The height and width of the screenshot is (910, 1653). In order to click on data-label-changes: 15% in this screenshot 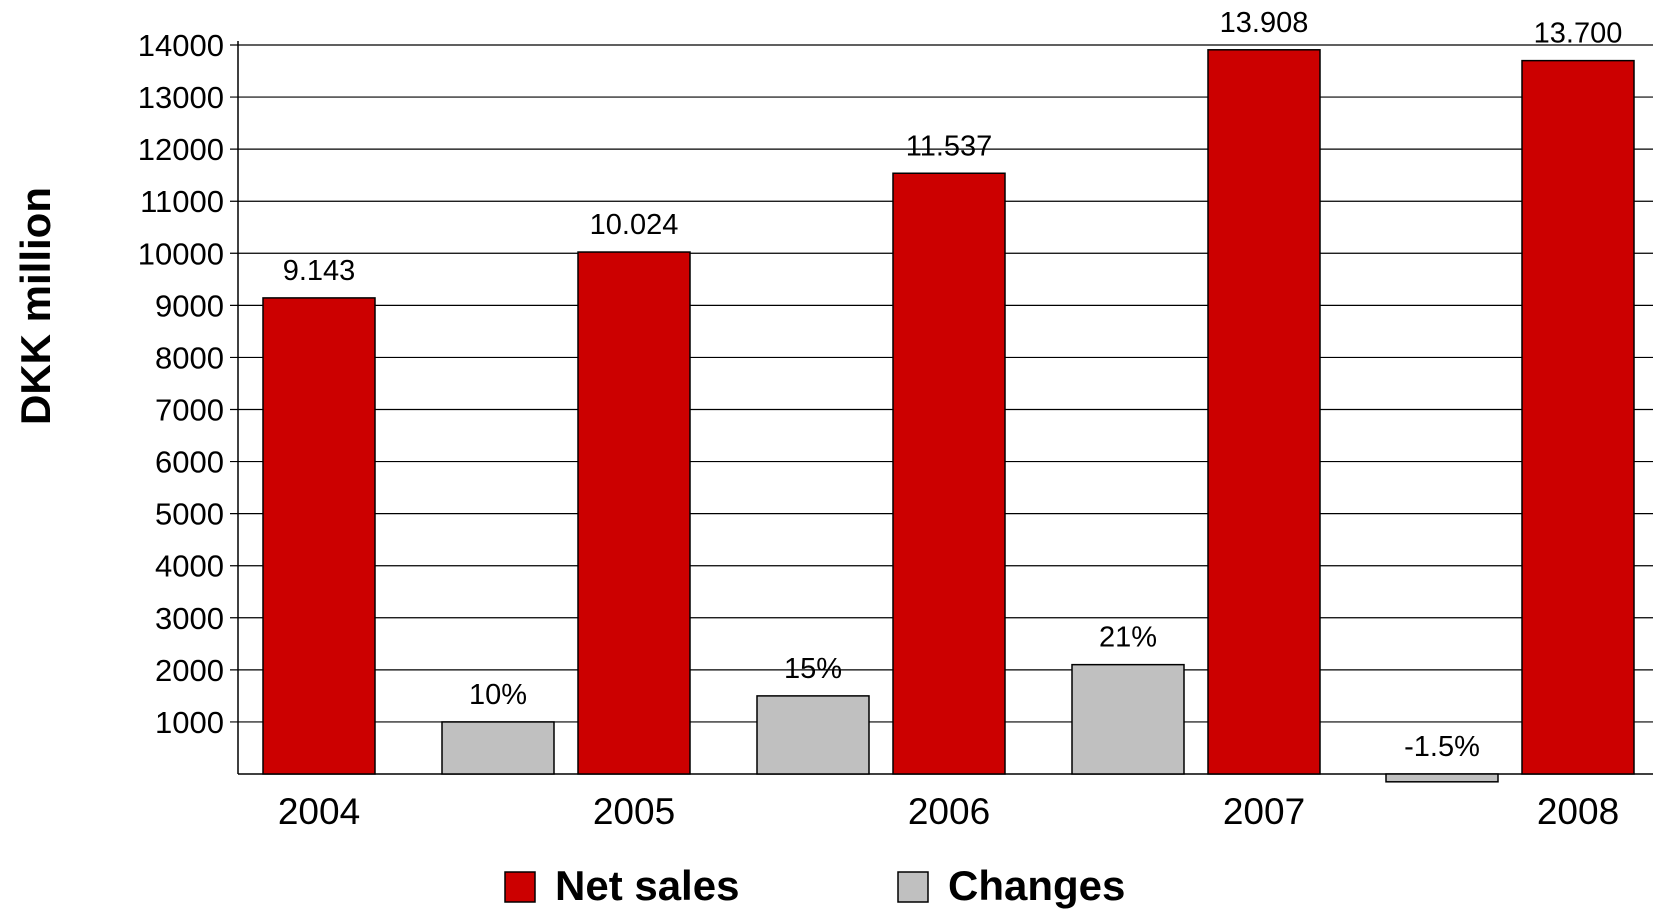, I will do `click(813, 669)`.